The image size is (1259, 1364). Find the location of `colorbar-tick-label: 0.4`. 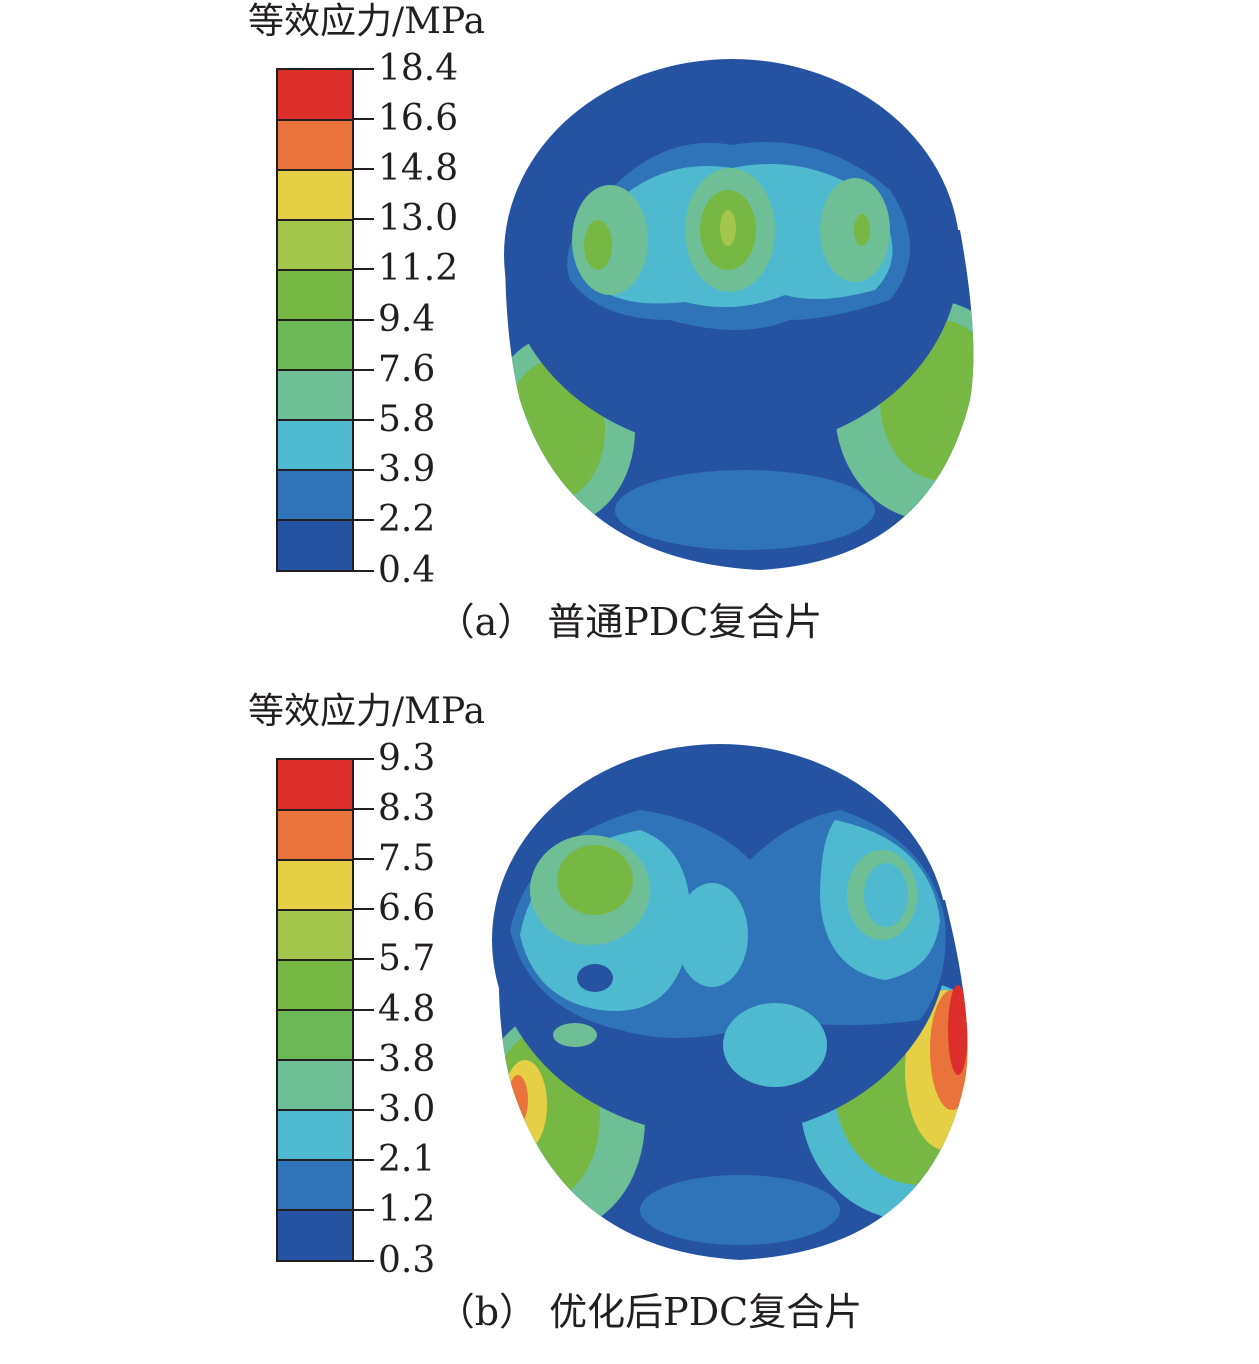

colorbar-tick-label: 0.4 is located at coordinates (407, 570).